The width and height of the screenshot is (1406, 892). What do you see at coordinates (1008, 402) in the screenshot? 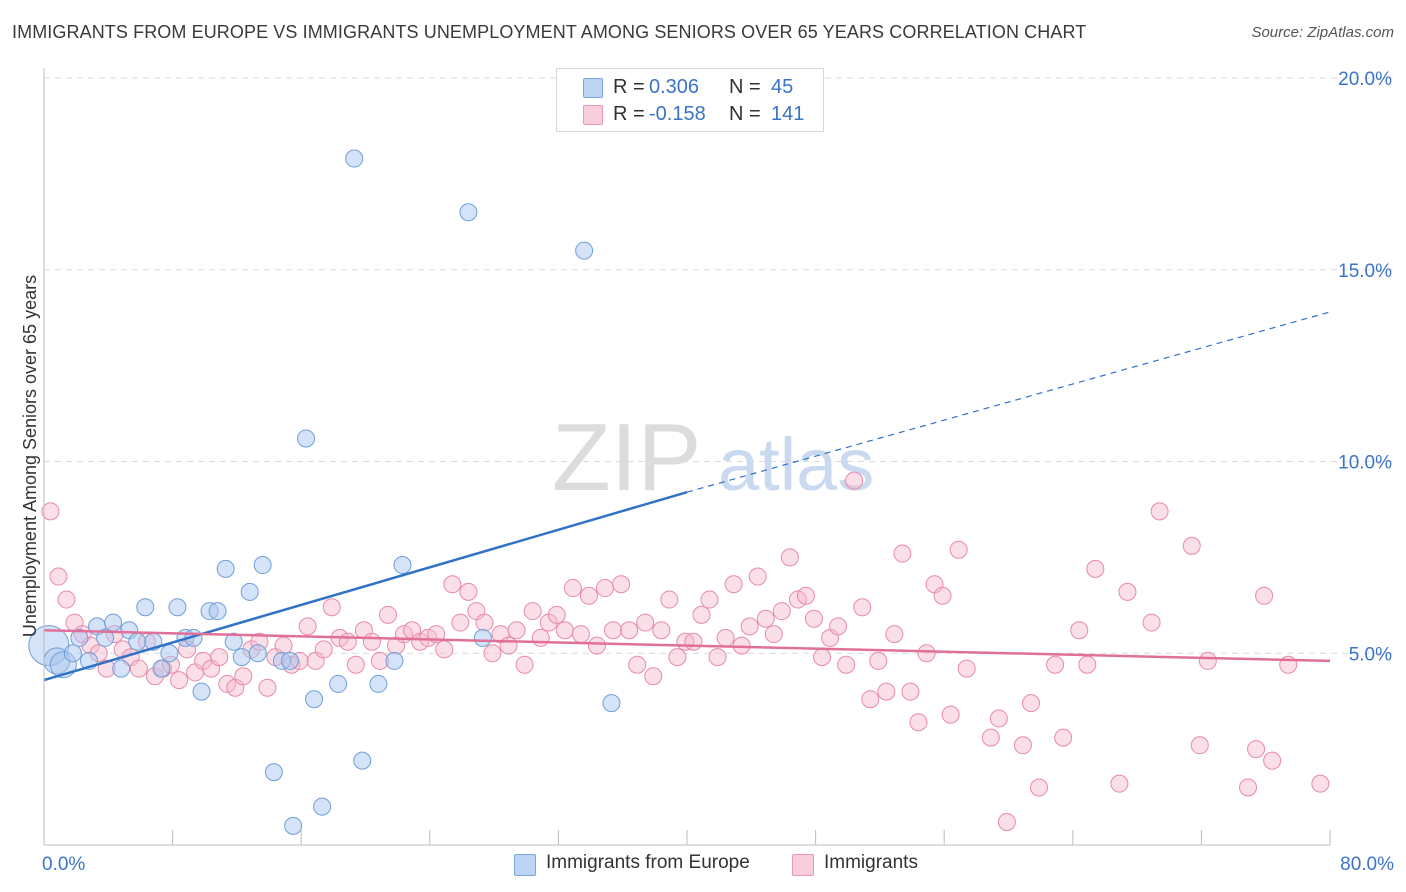
I see `trend-line-europe-extension` at bounding box center [1008, 402].